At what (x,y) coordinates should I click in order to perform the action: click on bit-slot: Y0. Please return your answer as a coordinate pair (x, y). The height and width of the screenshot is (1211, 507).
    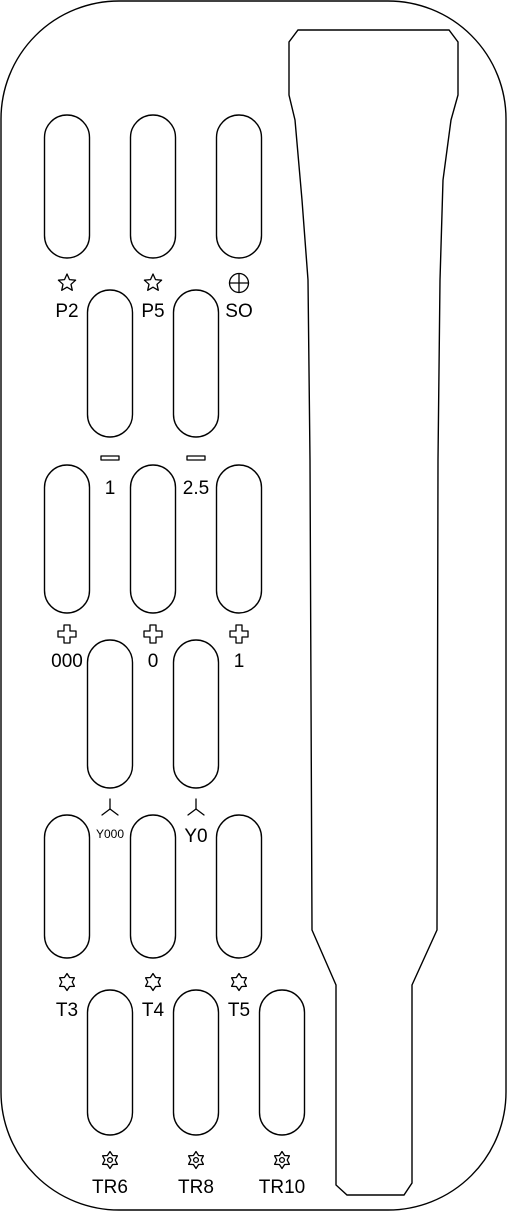
    Looking at the image, I should click on (196, 743).